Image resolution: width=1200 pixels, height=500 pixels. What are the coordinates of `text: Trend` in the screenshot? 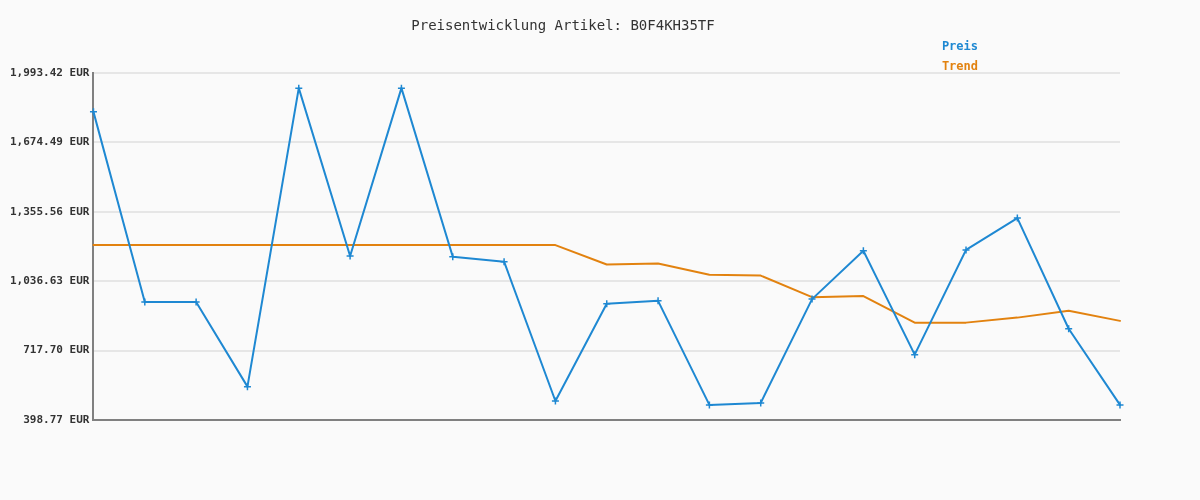 It's located at (959, 66).